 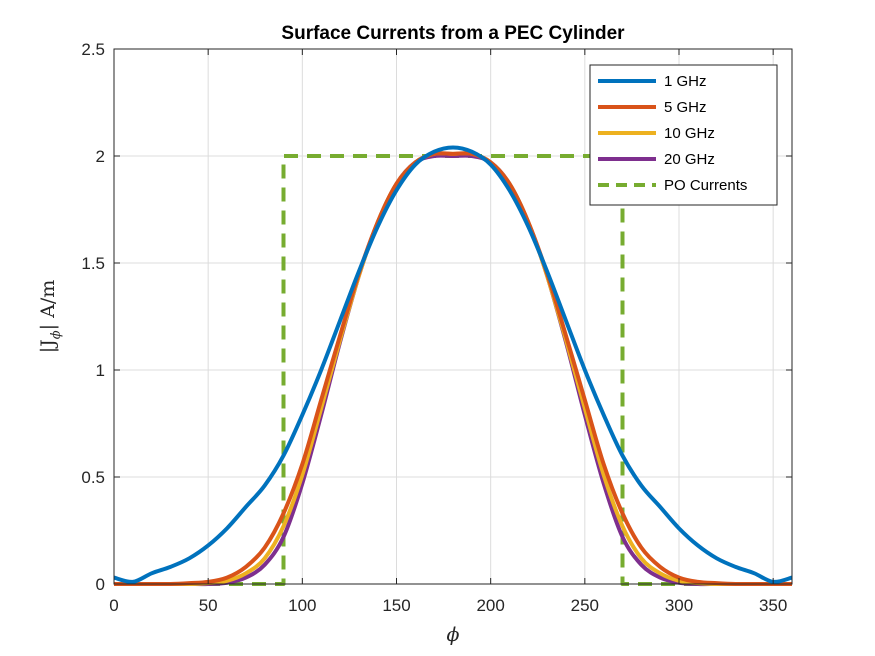 I want to click on legend: 1 GHz 5 GHz 10 GHz 20 GHz PO Currents, so click(x=683, y=135).